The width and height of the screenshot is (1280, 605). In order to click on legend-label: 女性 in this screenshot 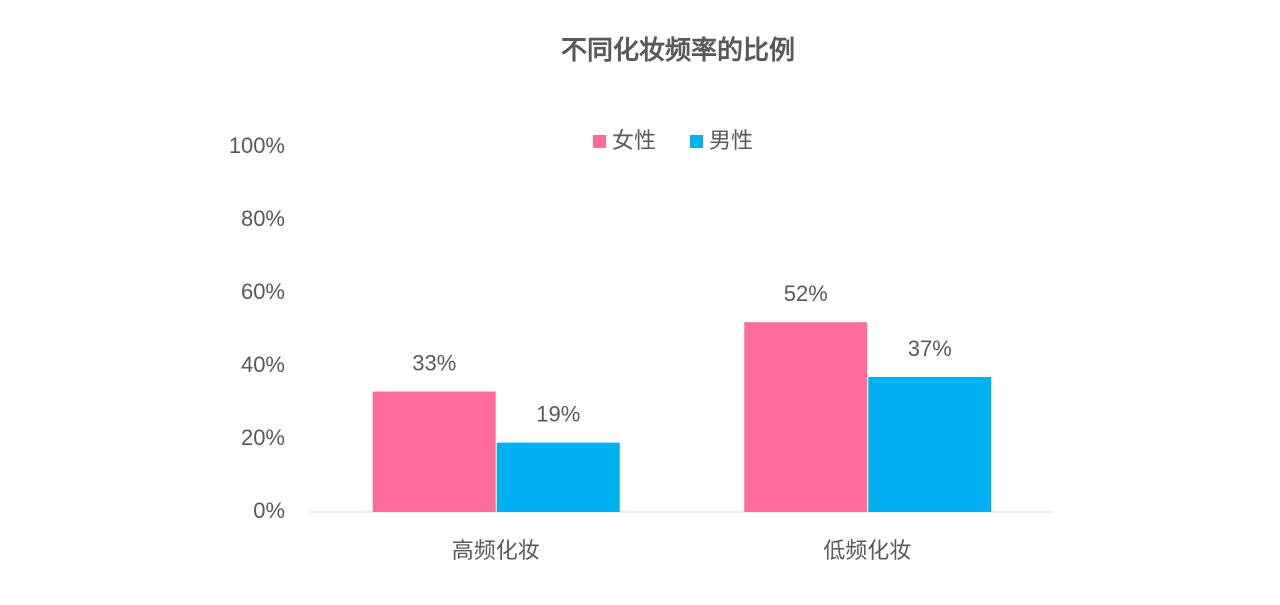, I will do `click(634, 140)`.